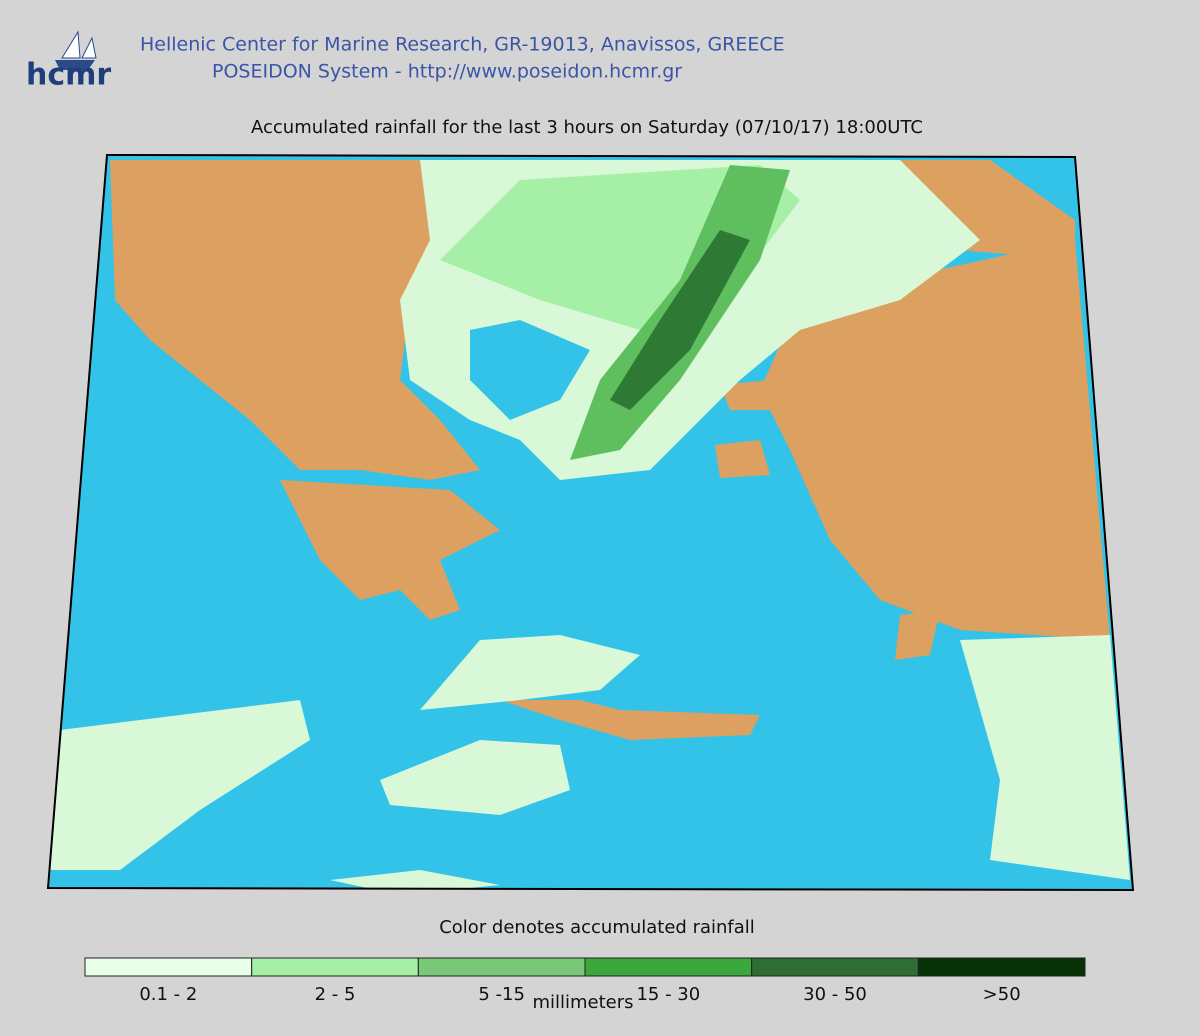 The width and height of the screenshot is (1200, 1036). Describe the element at coordinates (501, 994) in the screenshot. I see `legend-label: 5 -15` at that location.